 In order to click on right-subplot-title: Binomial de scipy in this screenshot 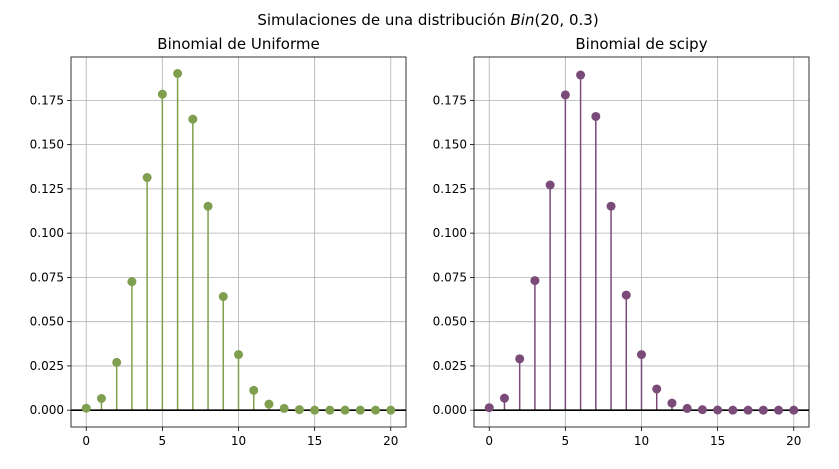, I will do `click(641, 44)`.